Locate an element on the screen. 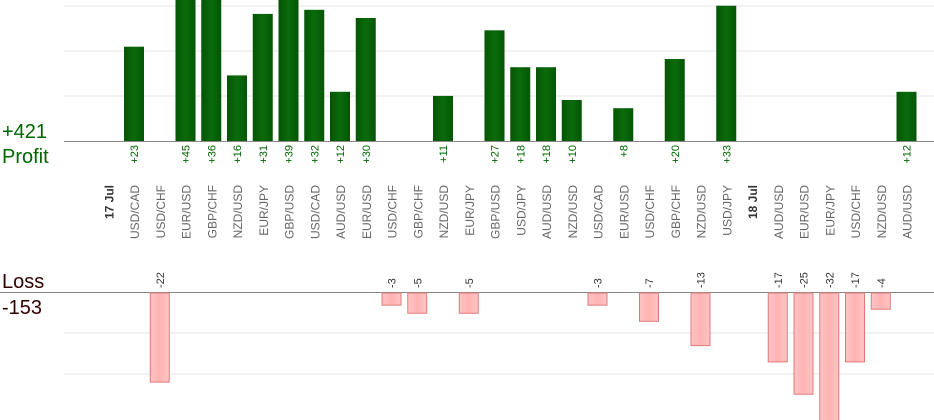 This screenshot has width=934, height=420. loss-data-label: -13 is located at coordinates (702, 280).